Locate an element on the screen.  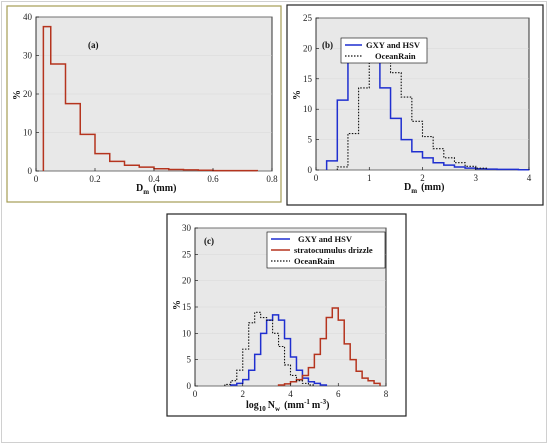
x-axis-label-rest-sub: w is located at coordinates (278, 409).